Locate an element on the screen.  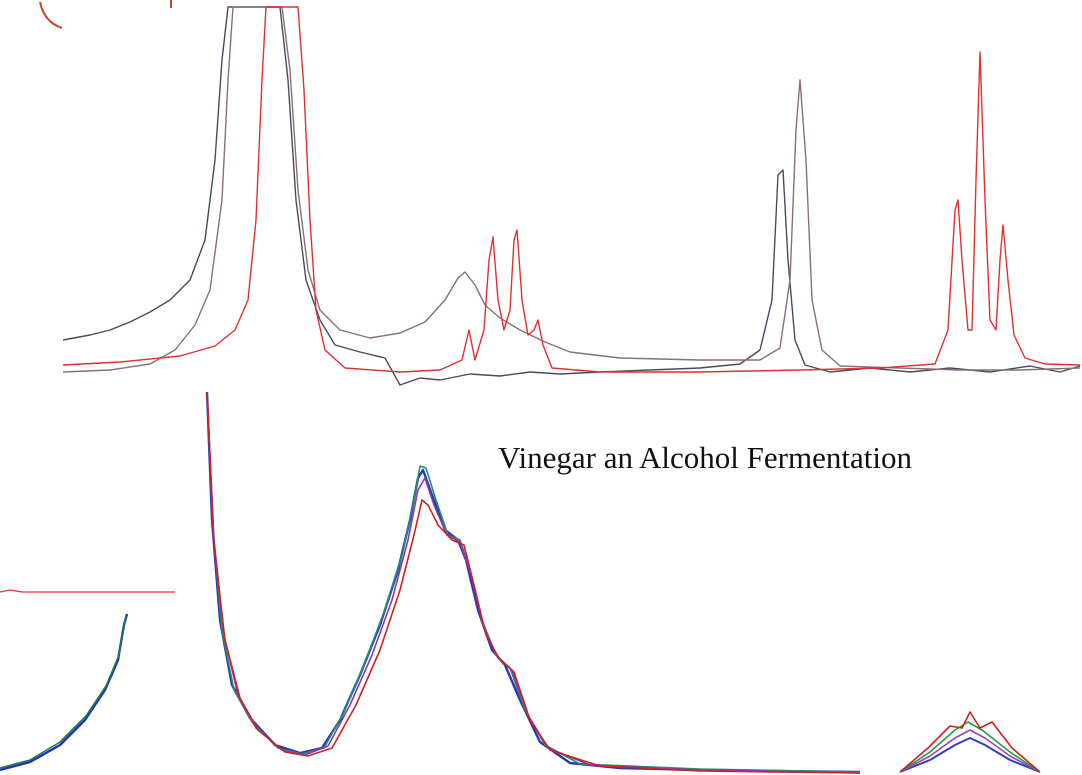
baseline-red is located at coordinates (87, 591).